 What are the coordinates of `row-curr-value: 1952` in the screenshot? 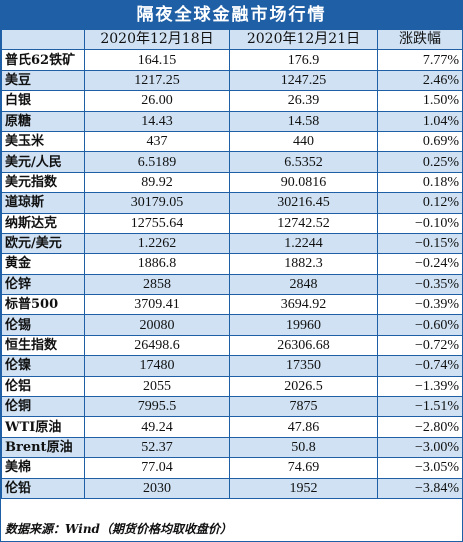 It's located at (303, 488).